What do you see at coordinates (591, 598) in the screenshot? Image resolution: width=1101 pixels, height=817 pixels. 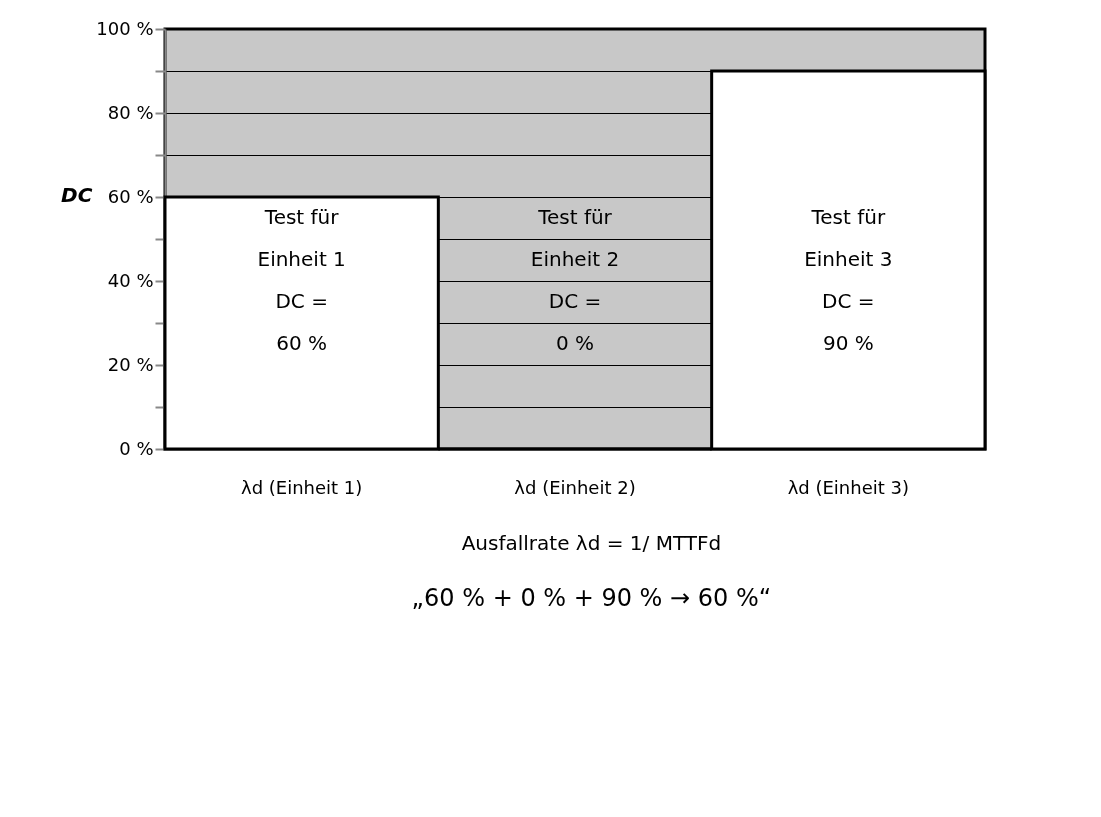 I see `text: „60 % + 0 % + 90 % → 60 %“` at bounding box center [591, 598].